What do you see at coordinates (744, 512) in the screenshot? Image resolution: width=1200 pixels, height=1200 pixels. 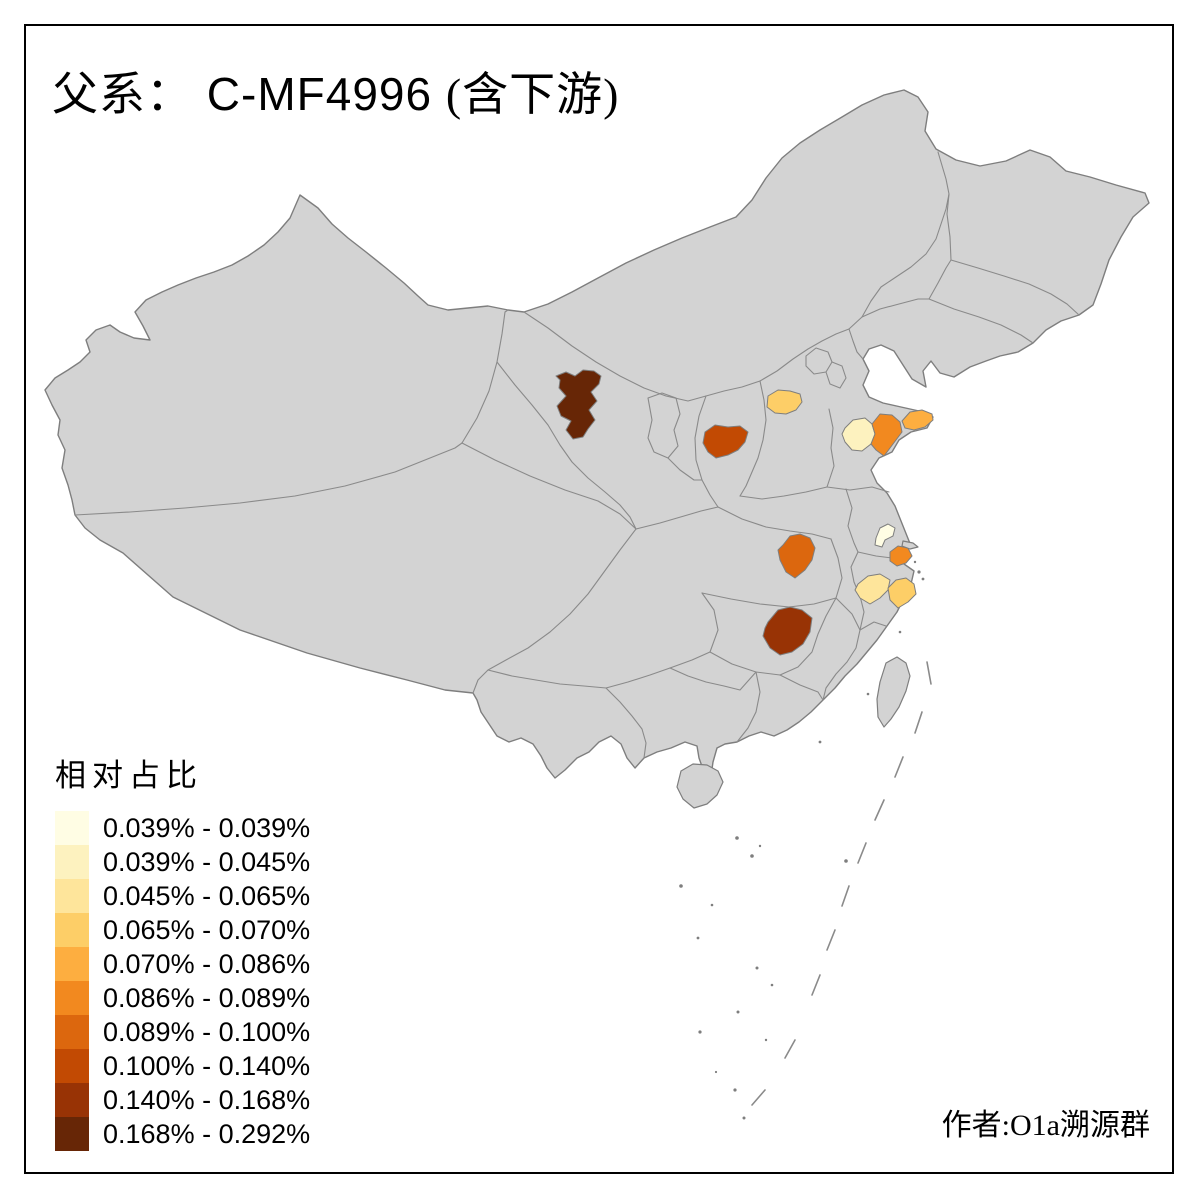 I see `choropleth-regions` at bounding box center [744, 512].